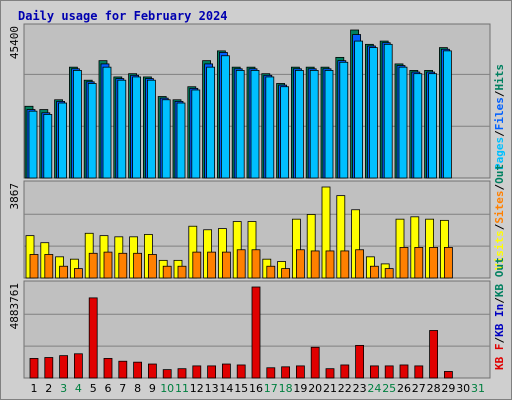  Describe the element at coordinates (63, 388) in the screenshot. I see `x-tick-label: 3` at that location.